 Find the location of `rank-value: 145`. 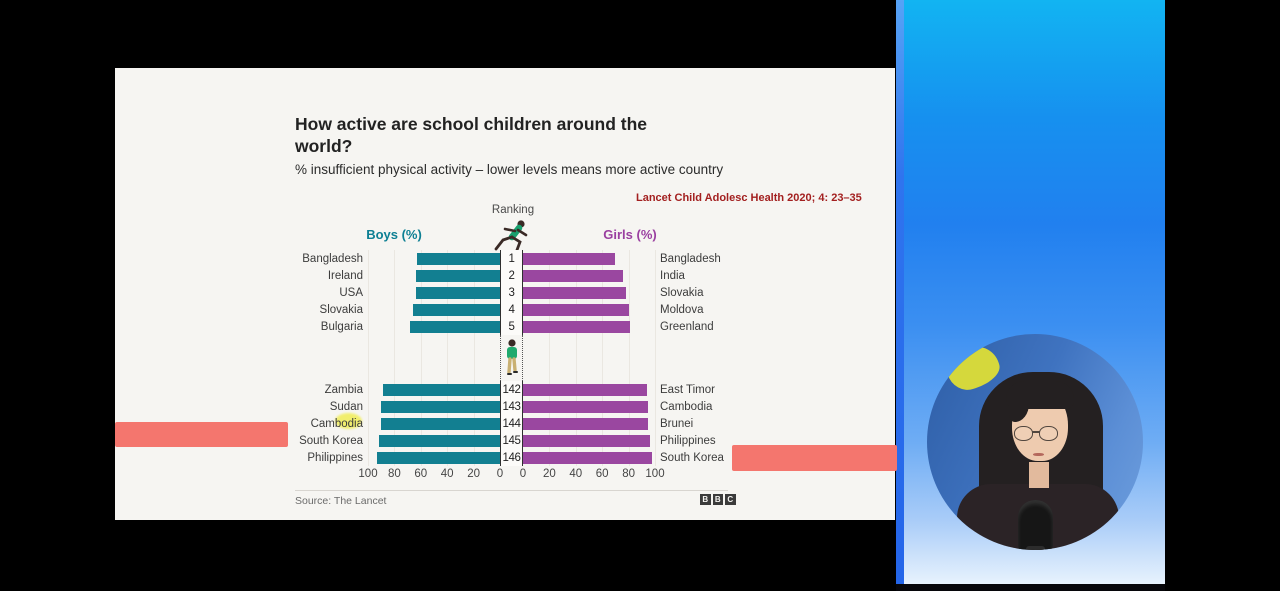

rank-value: 145 is located at coordinates (511, 440).